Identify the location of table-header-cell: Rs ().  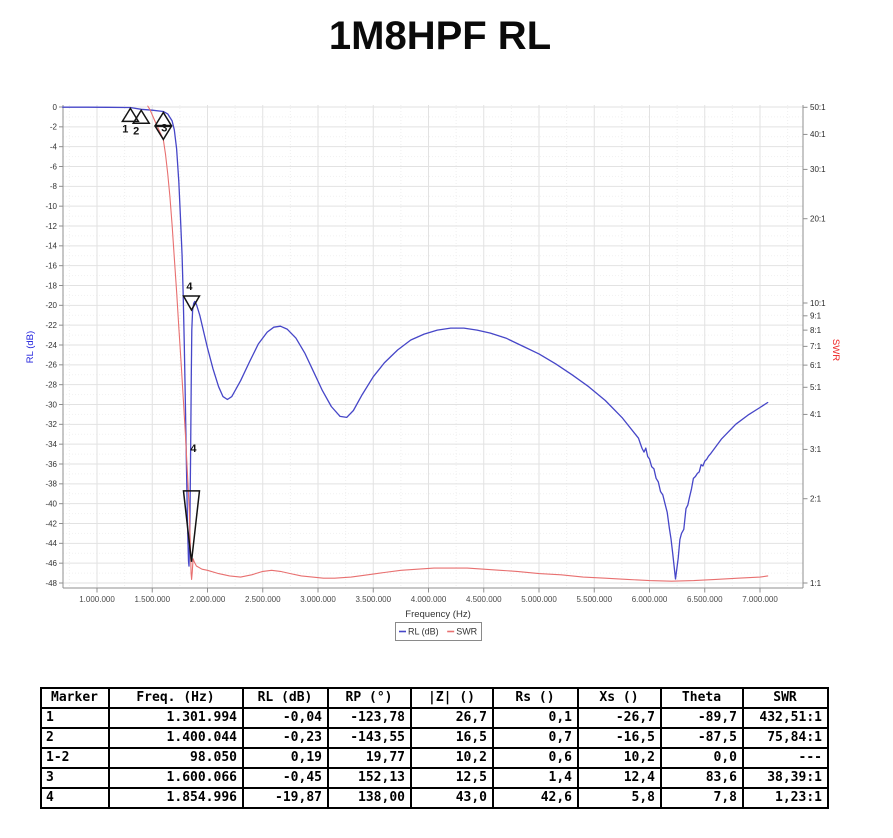
(535, 698).